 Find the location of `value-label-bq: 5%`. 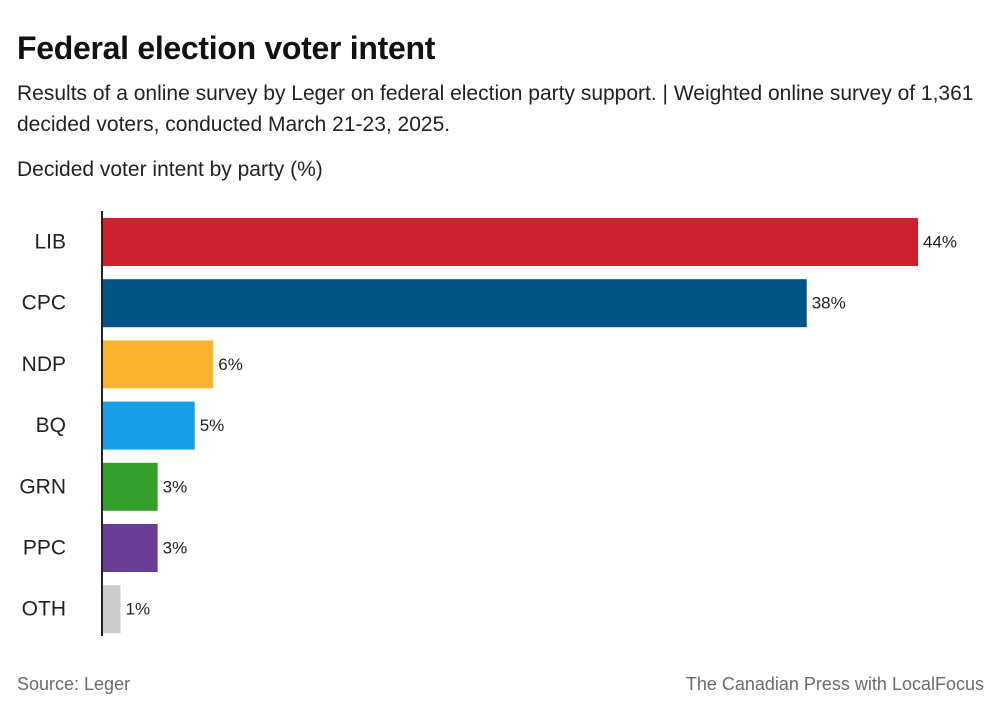

value-label-bq: 5% is located at coordinates (212, 425).